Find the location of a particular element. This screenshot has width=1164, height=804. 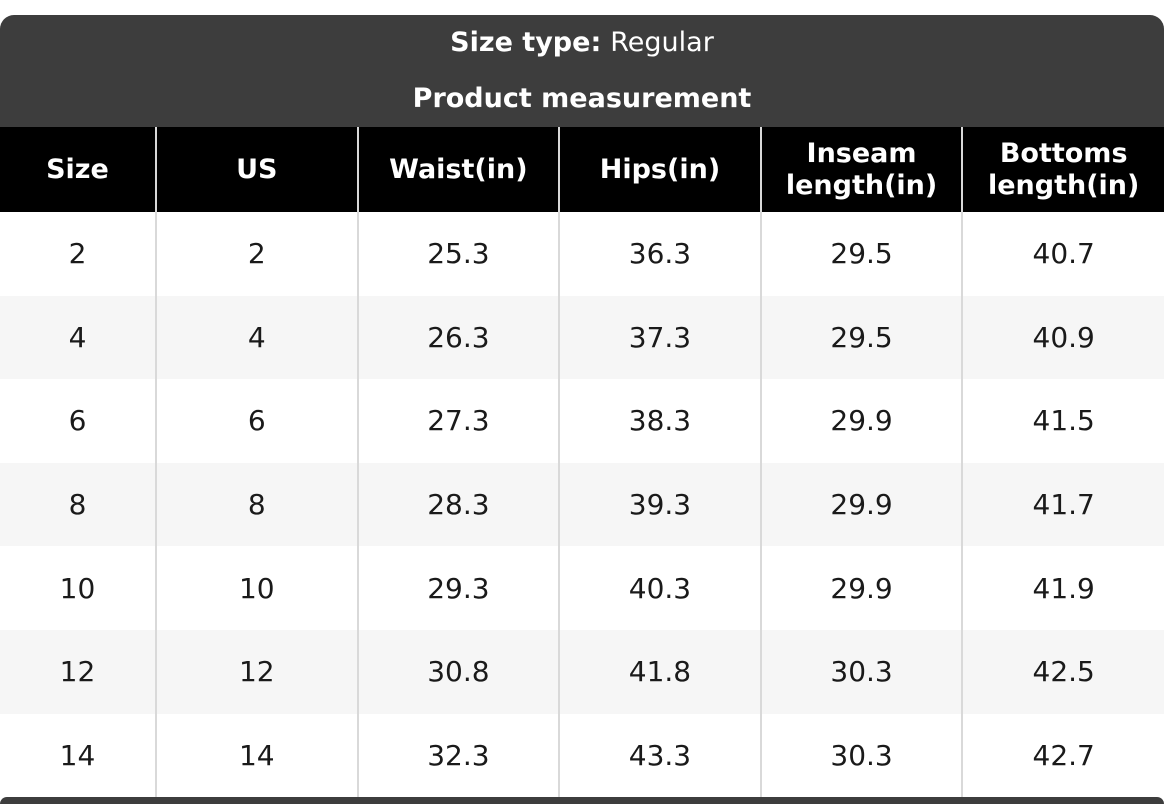

size-type-label: Size type: is located at coordinates (526, 42).